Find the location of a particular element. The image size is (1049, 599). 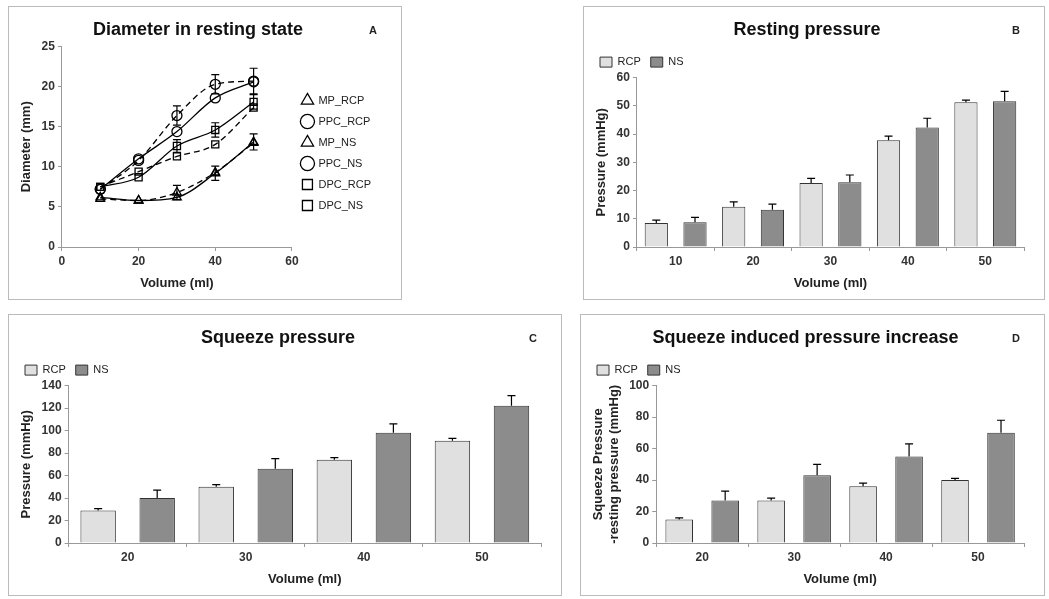

chart-title: Squeeze induced pressure increase is located at coordinates (805, 336).